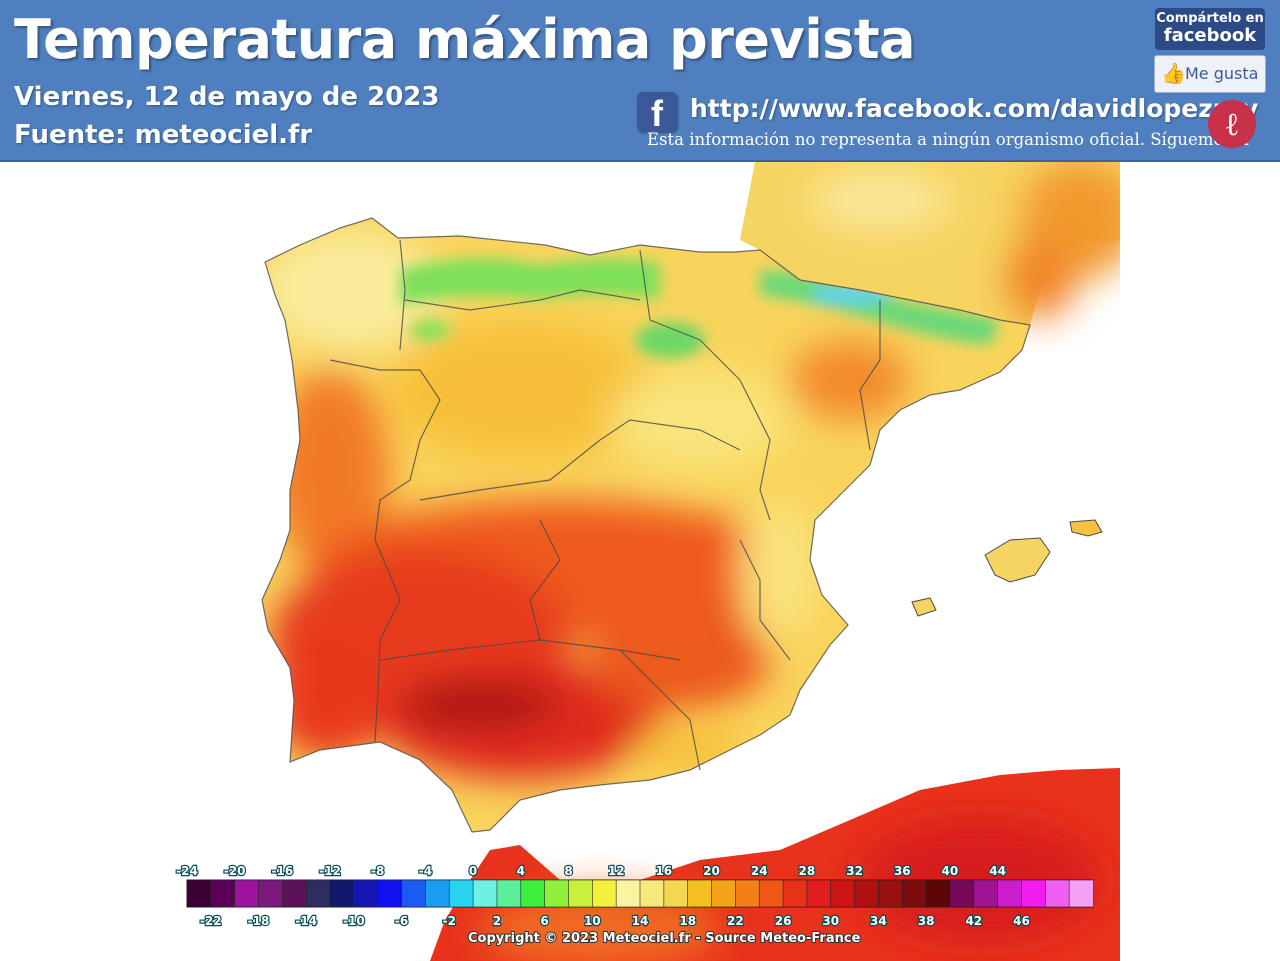  Describe the element at coordinates (1021, 921) in the screenshot. I see `legend-bottom-tick-label: 46` at that location.